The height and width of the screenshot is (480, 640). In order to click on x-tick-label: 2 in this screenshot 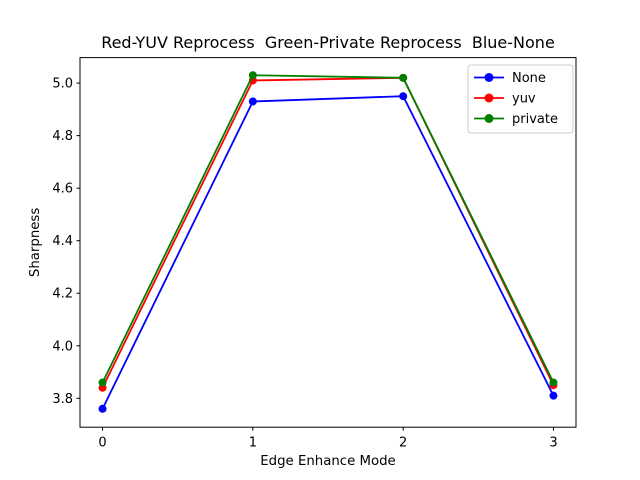, I will do `click(403, 443)`.